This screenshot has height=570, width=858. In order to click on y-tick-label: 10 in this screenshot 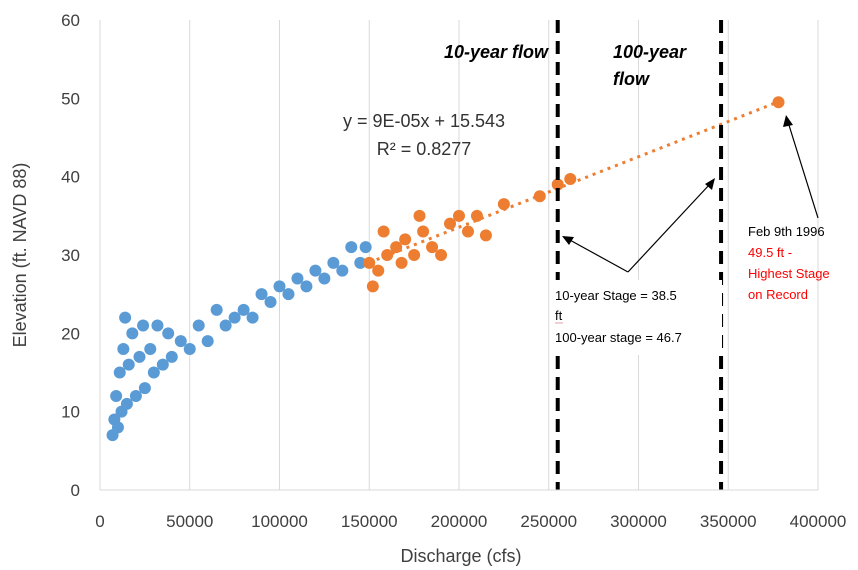, I will do `click(70, 412)`.